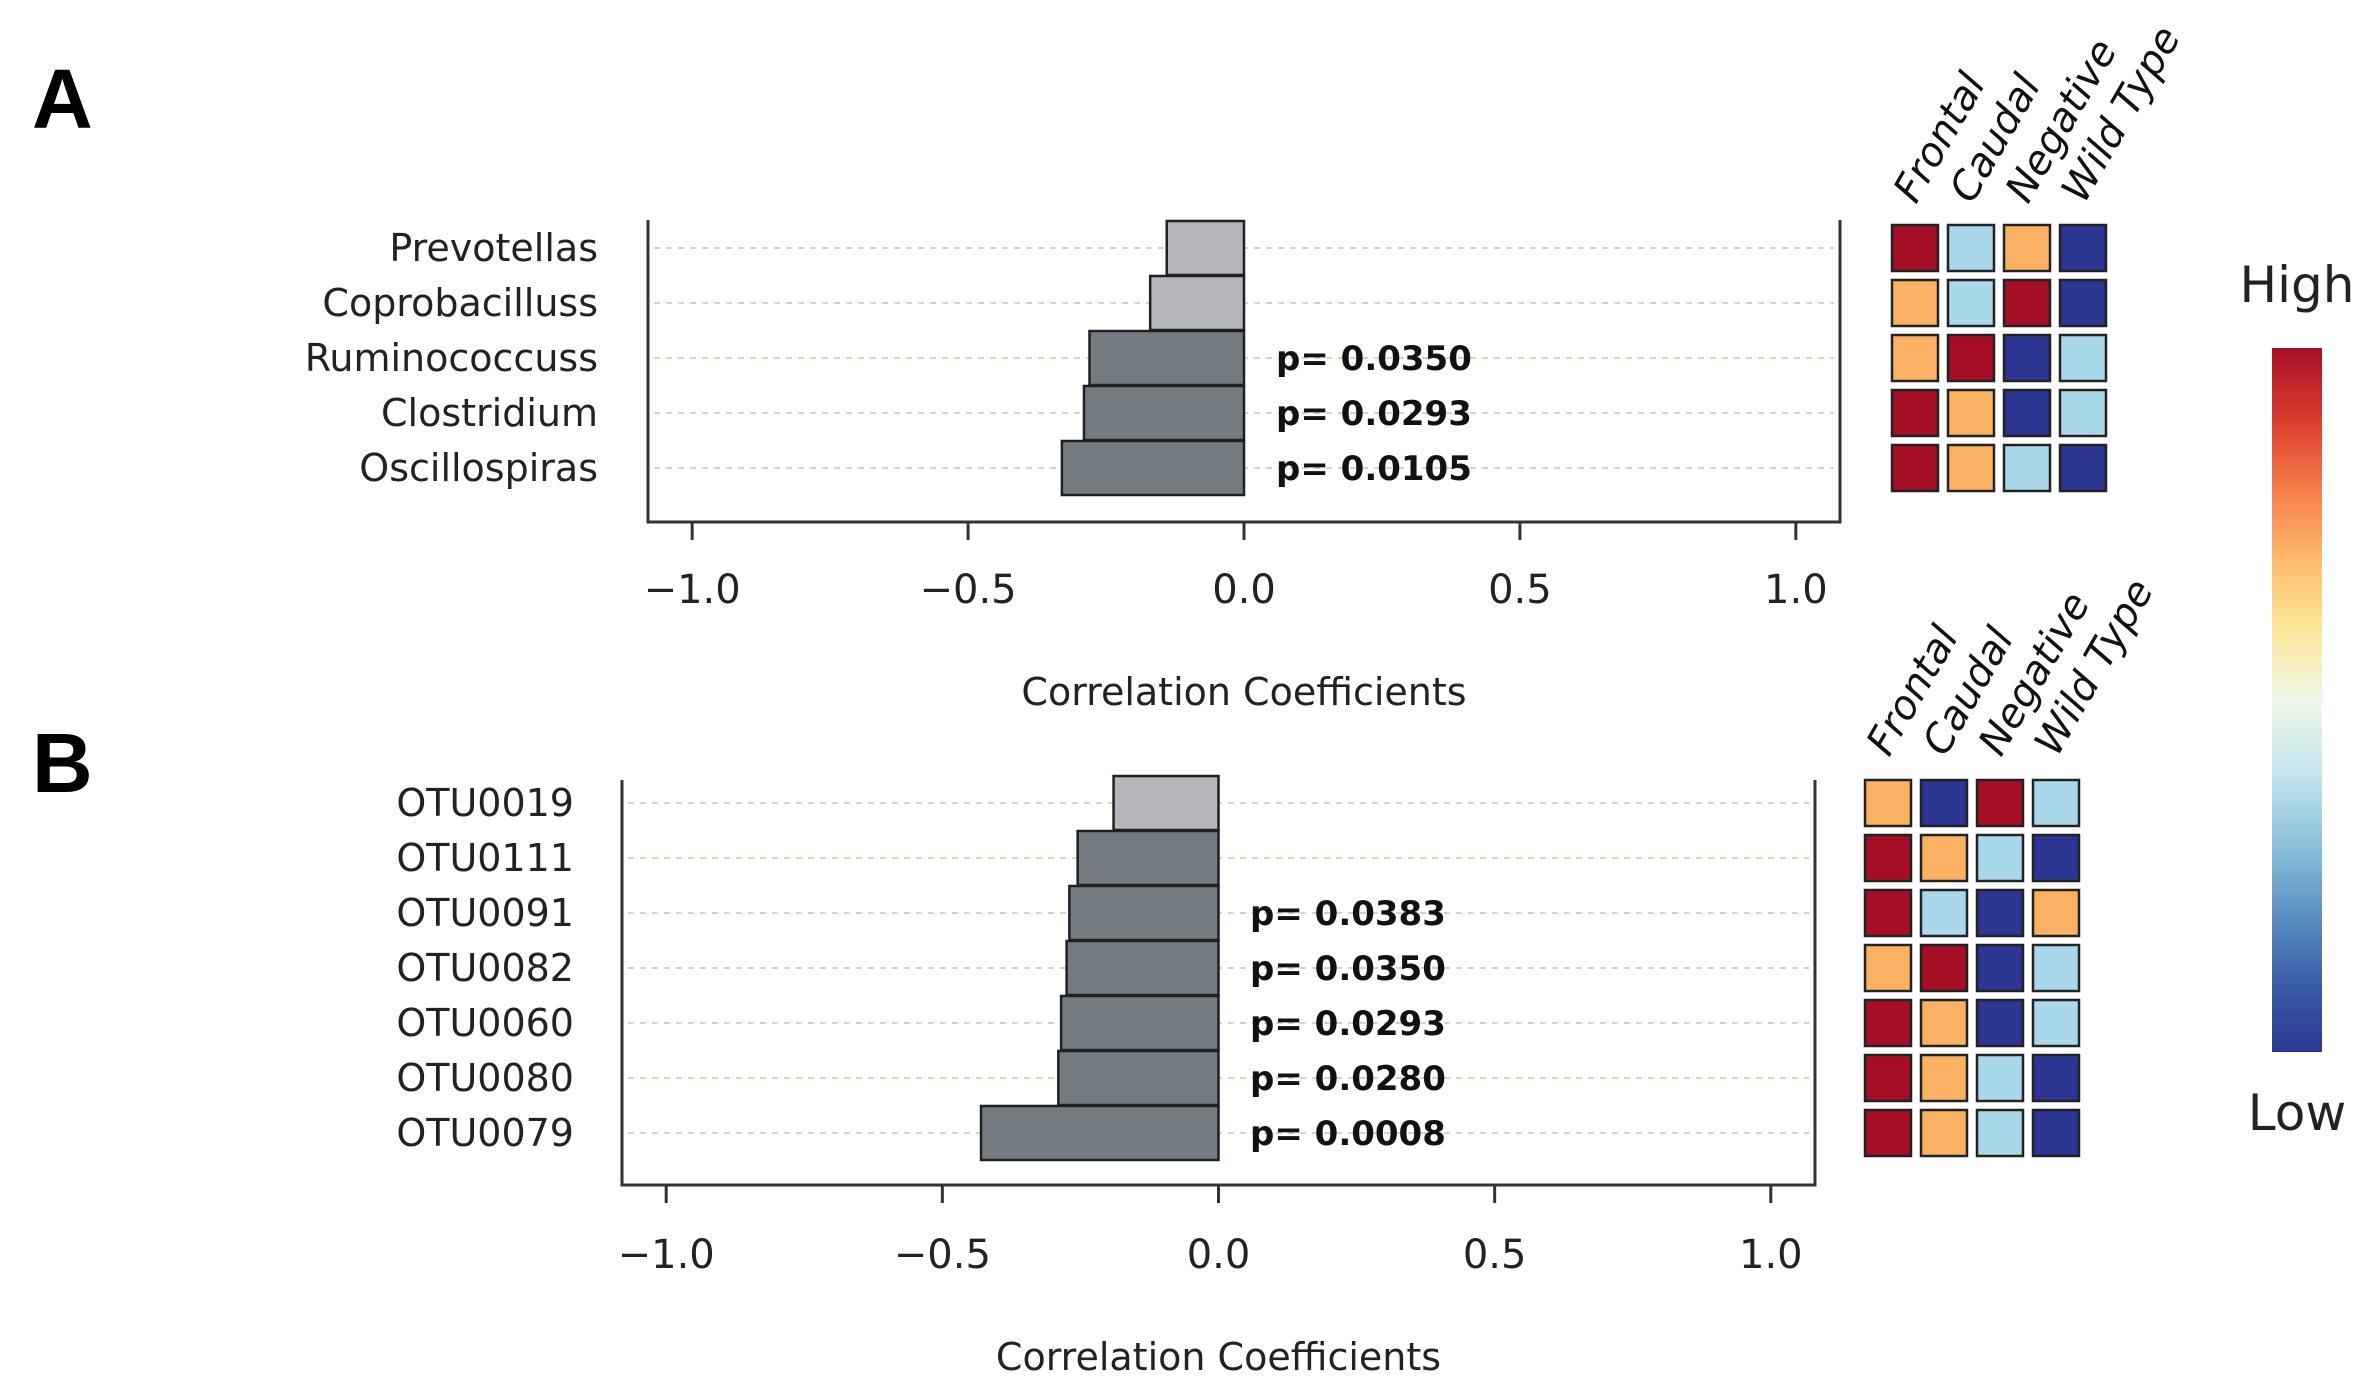  Describe the element at coordinates (2297, 1113) in the screenshot. I see `legend-low-label: Low` at that location.